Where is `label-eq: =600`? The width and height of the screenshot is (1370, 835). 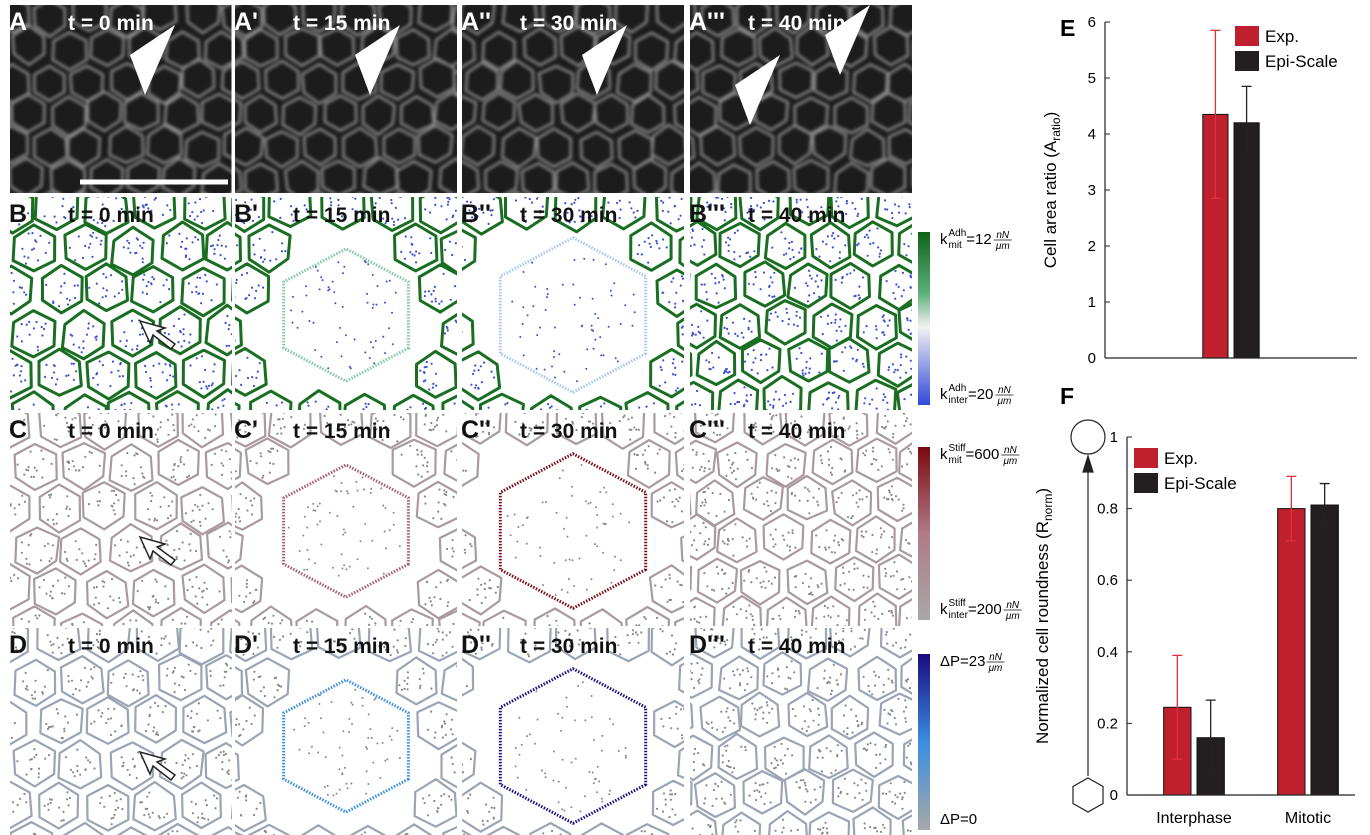
label-eq: =600 is located at coordinates (983, 454).